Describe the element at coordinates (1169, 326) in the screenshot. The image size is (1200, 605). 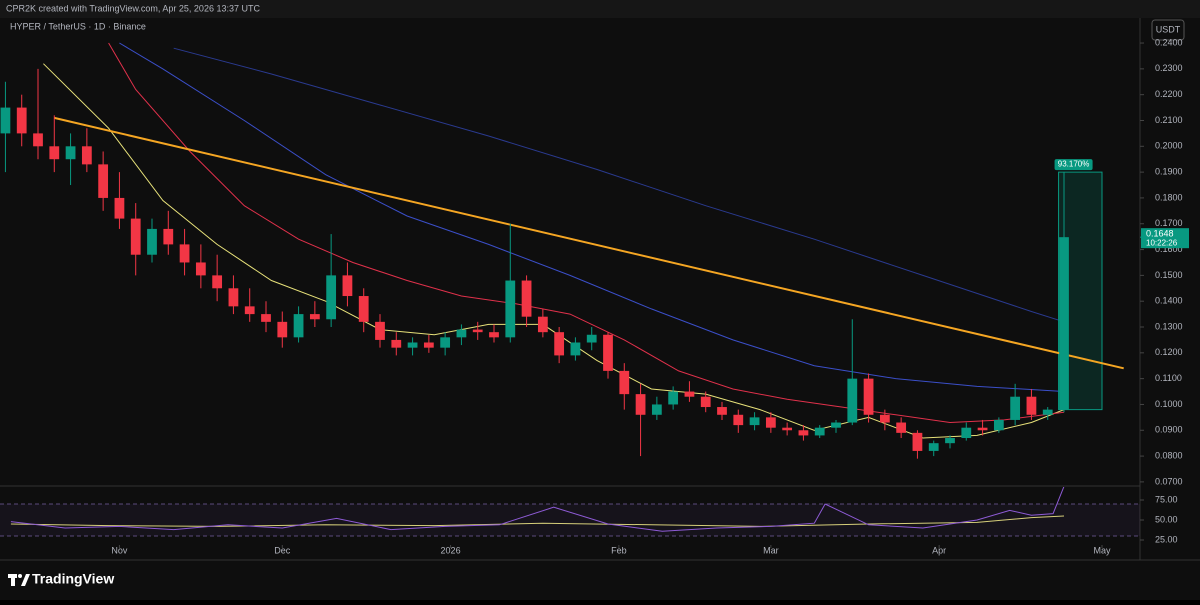
I see `y-tick-label: 0.1300` at that location.